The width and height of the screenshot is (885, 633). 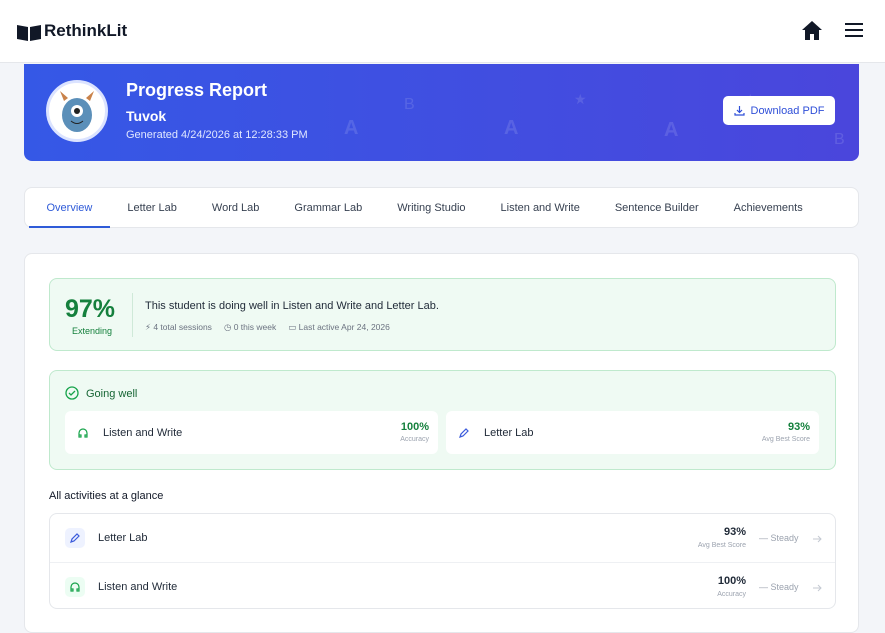 What do you see at coordinates (86, 30) in the screenshot?
I see `brand: RethinkLit` at bounding box center [86, 30].